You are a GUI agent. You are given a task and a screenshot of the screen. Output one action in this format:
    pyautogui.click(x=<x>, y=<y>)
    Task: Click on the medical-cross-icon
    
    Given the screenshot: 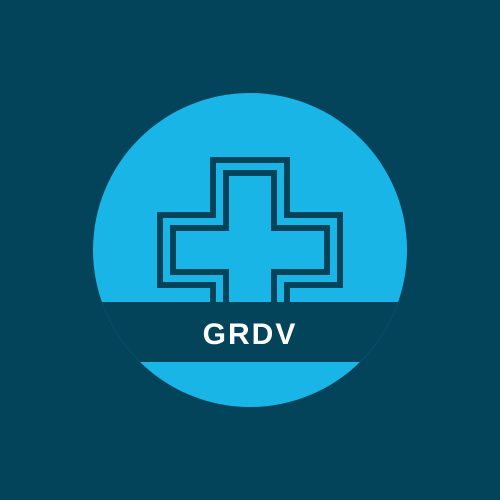 What is the action you would take?
    pyautogui.click(x=250, y=229)
    